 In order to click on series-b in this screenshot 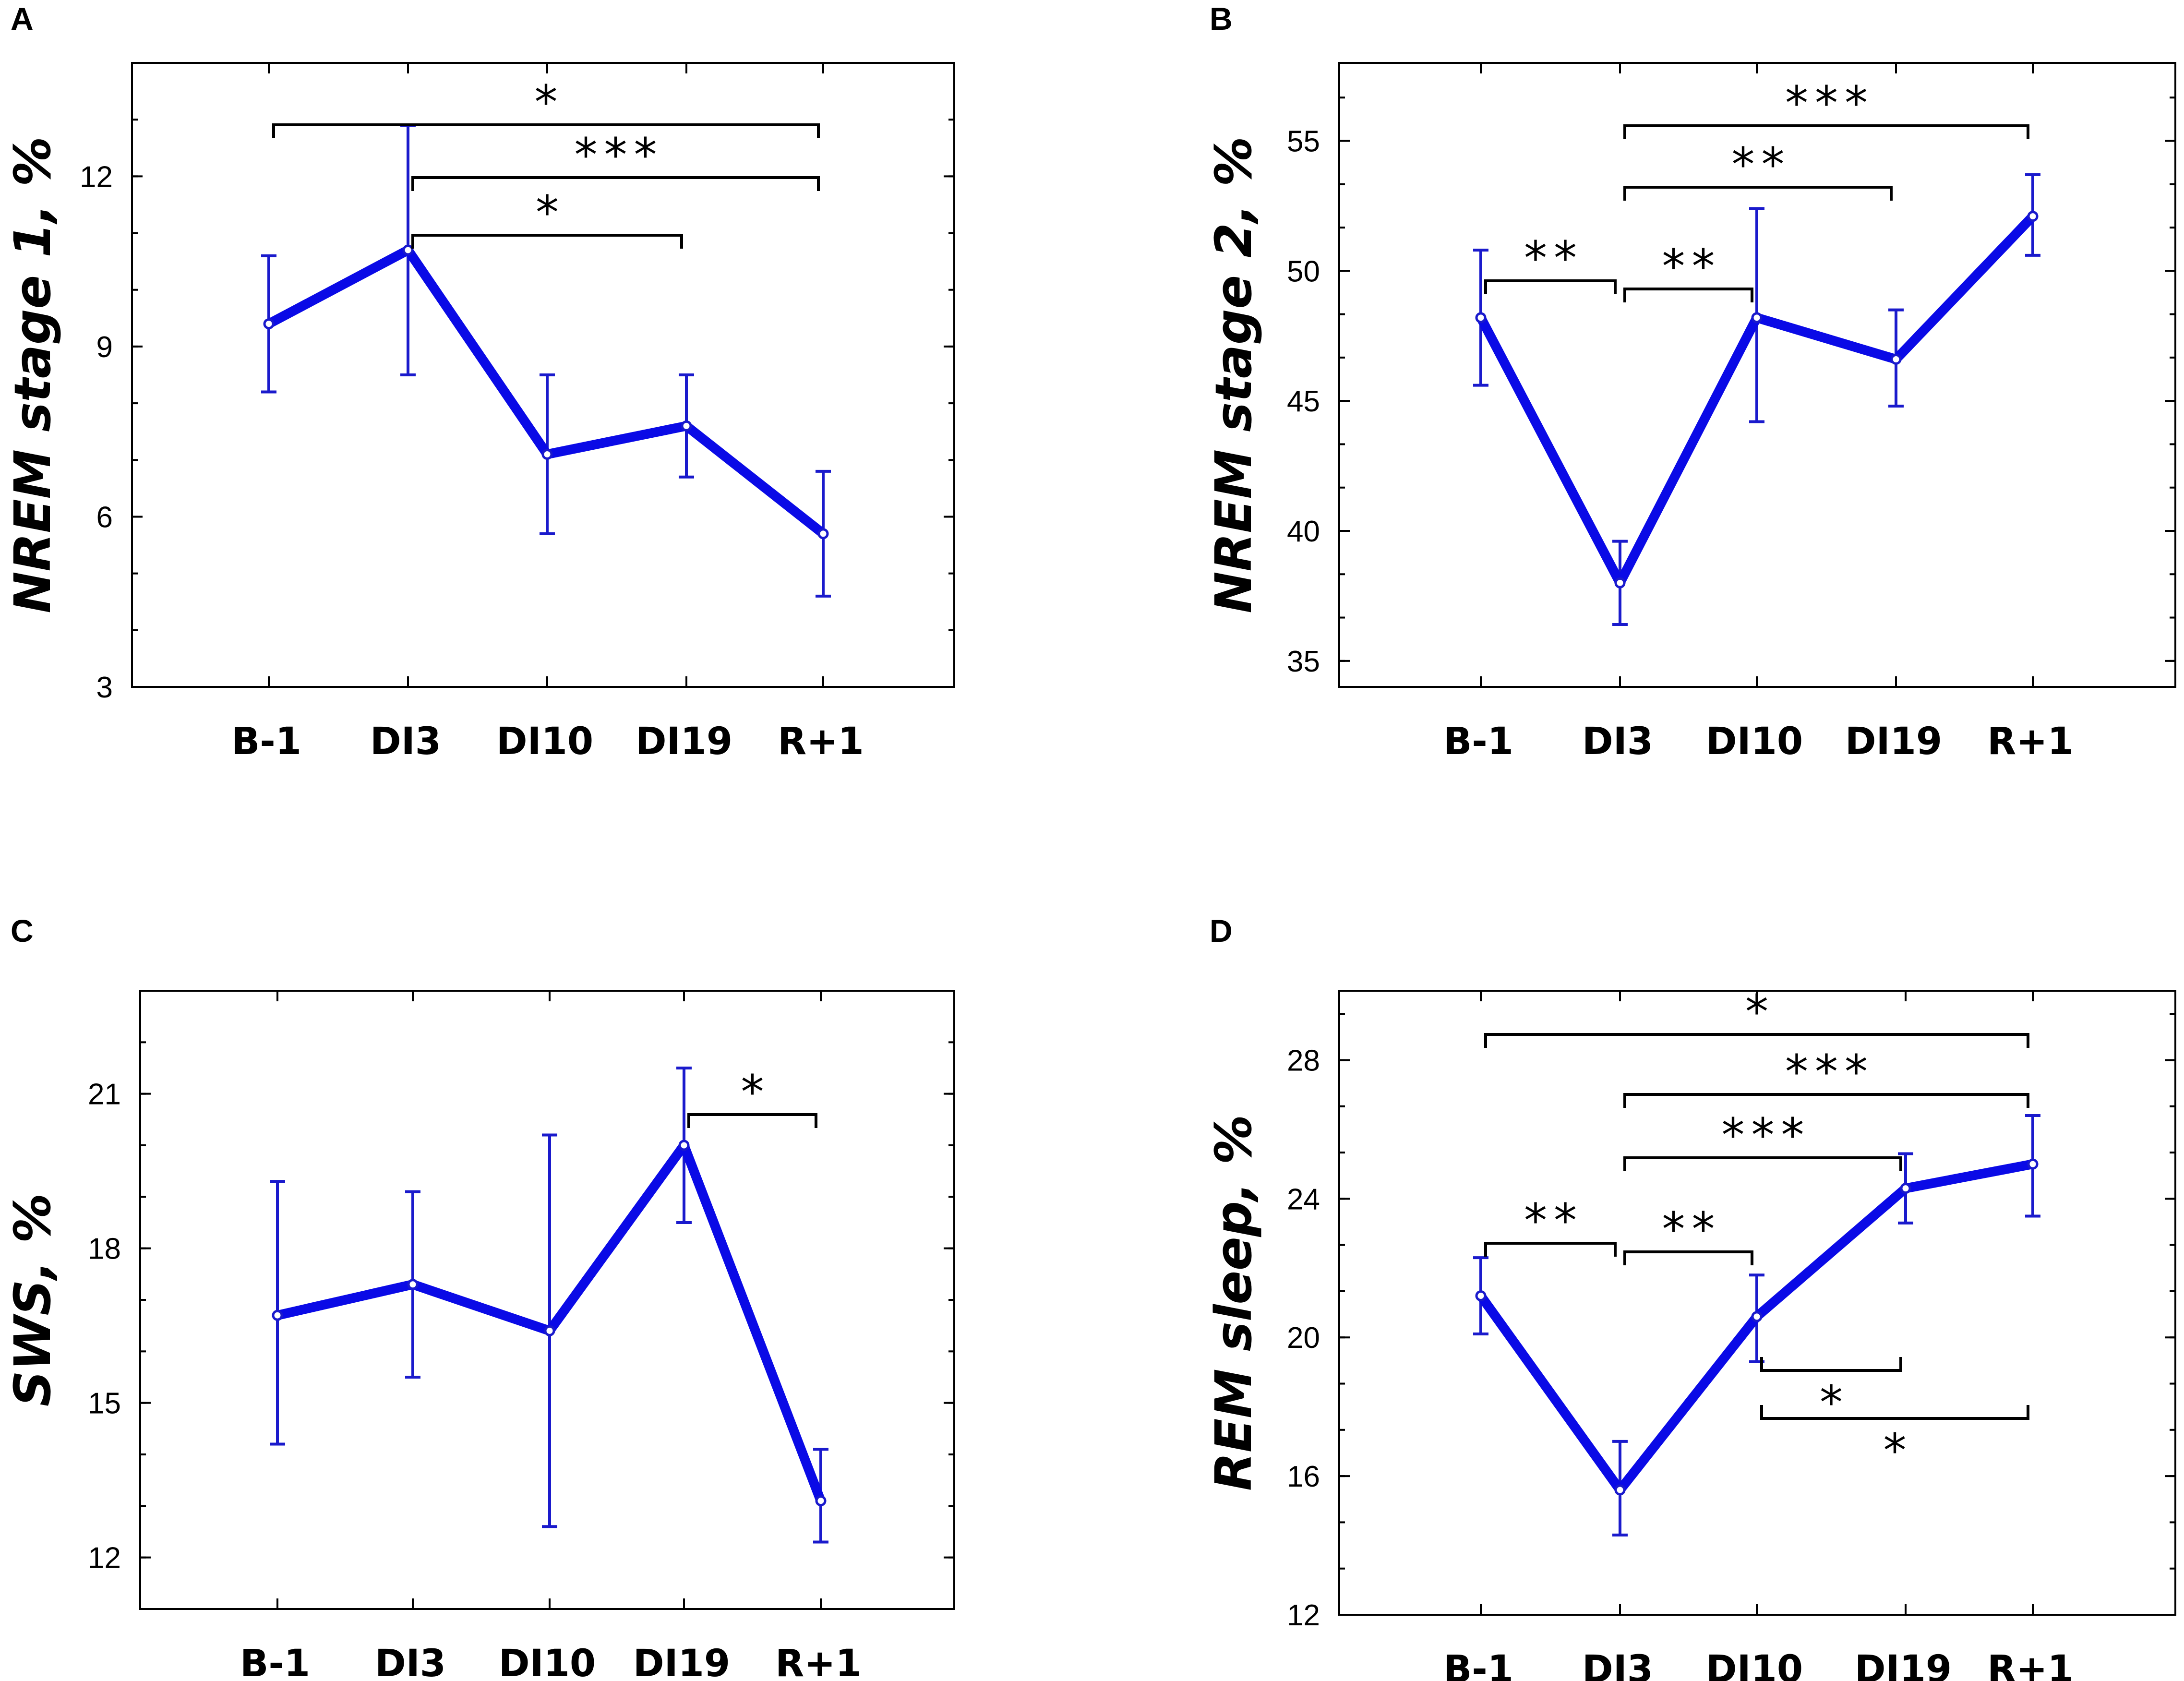, I will do `click(1757, 399)`.